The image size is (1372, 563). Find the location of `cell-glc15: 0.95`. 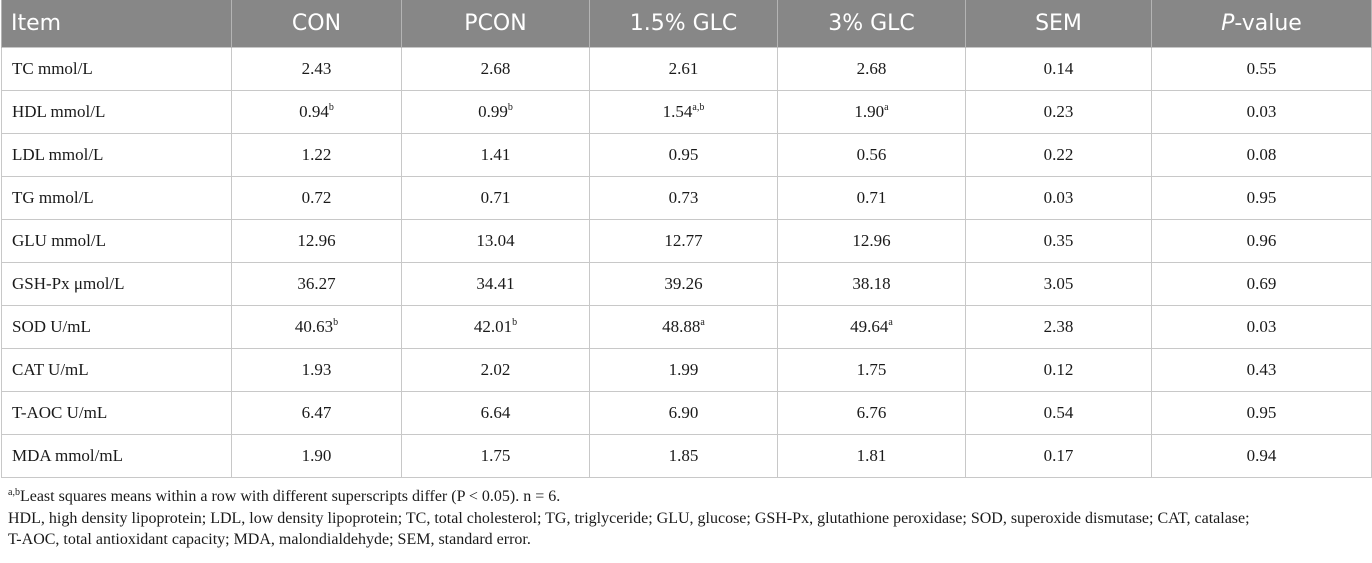

cell-glc15: 0.95 is located at coordinates (683, 155).